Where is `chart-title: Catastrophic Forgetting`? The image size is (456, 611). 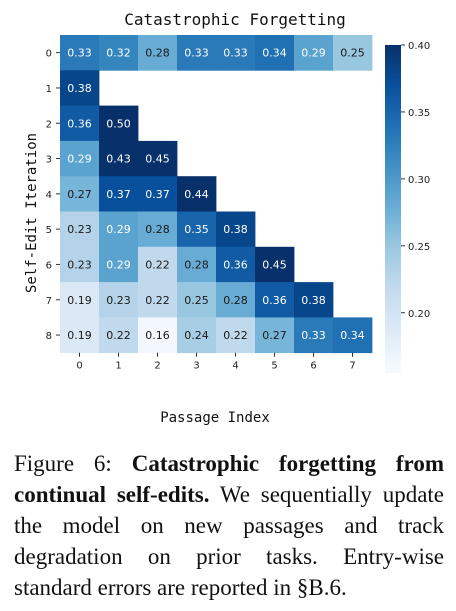
chart-title: Catastrophic Forgetting is located at coordinates (235, 19).